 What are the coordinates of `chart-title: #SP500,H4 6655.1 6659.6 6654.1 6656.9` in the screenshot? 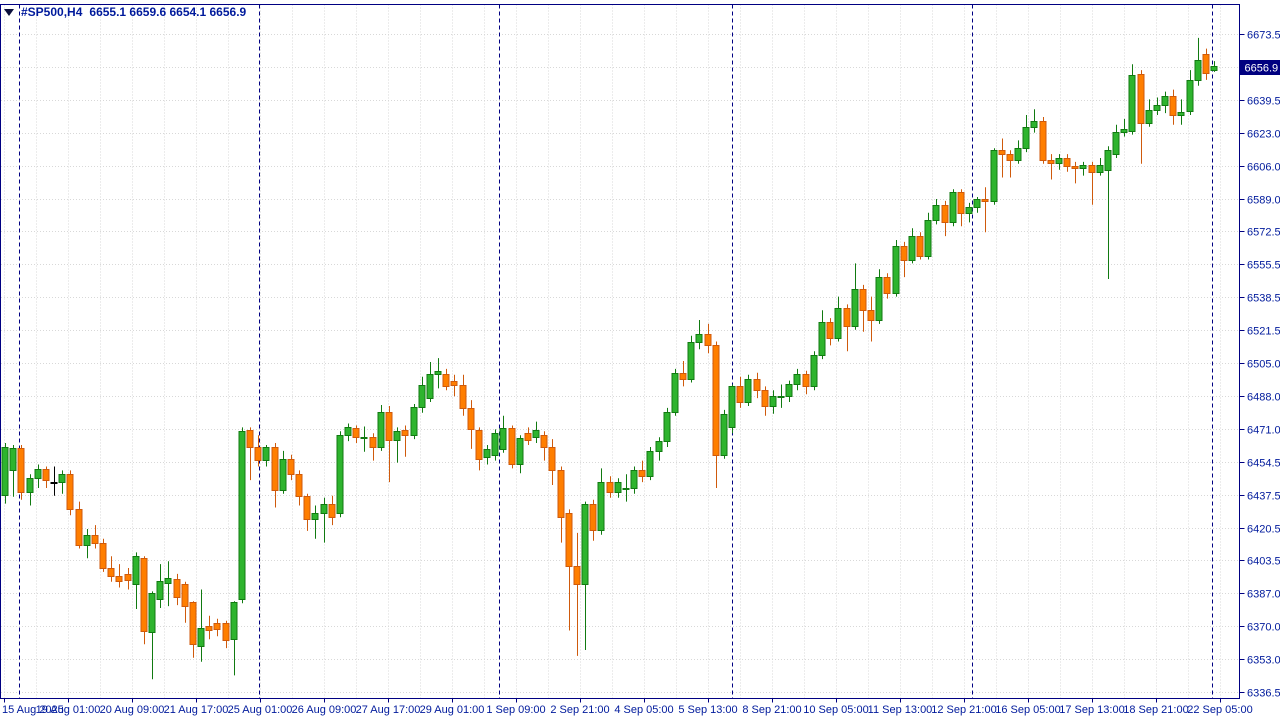 It's located at (125, 12).